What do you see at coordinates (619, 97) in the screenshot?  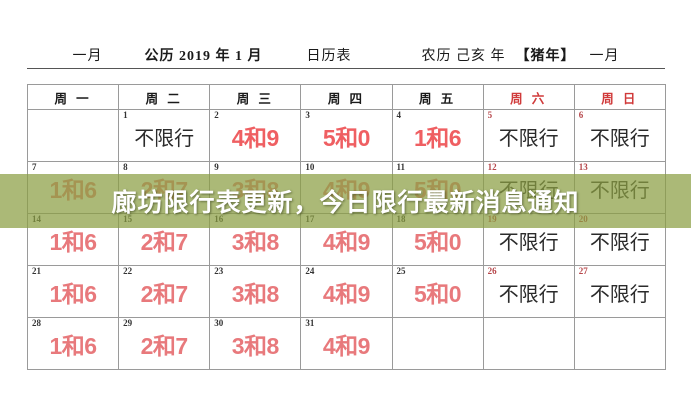 I see `weekday-header-sun: 周 日` at bounding box center [619, 97].